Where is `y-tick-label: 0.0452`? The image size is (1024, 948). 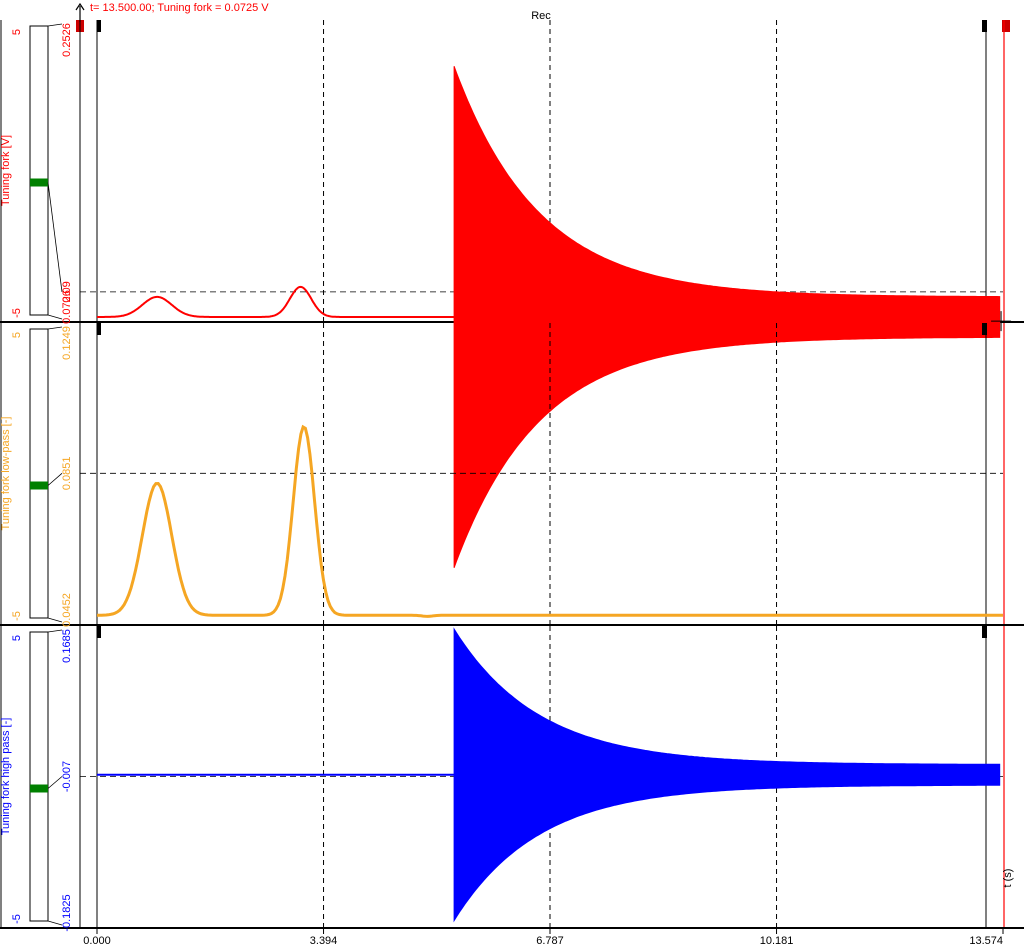 y-tick-label: 0.0452 is located at coordinates (67, 610).